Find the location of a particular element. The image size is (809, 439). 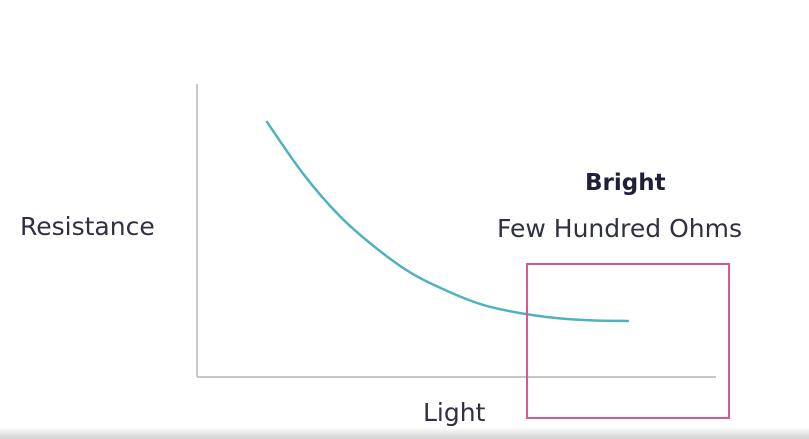

y-axis-label: Resistance is located at coordinates (87, 226).